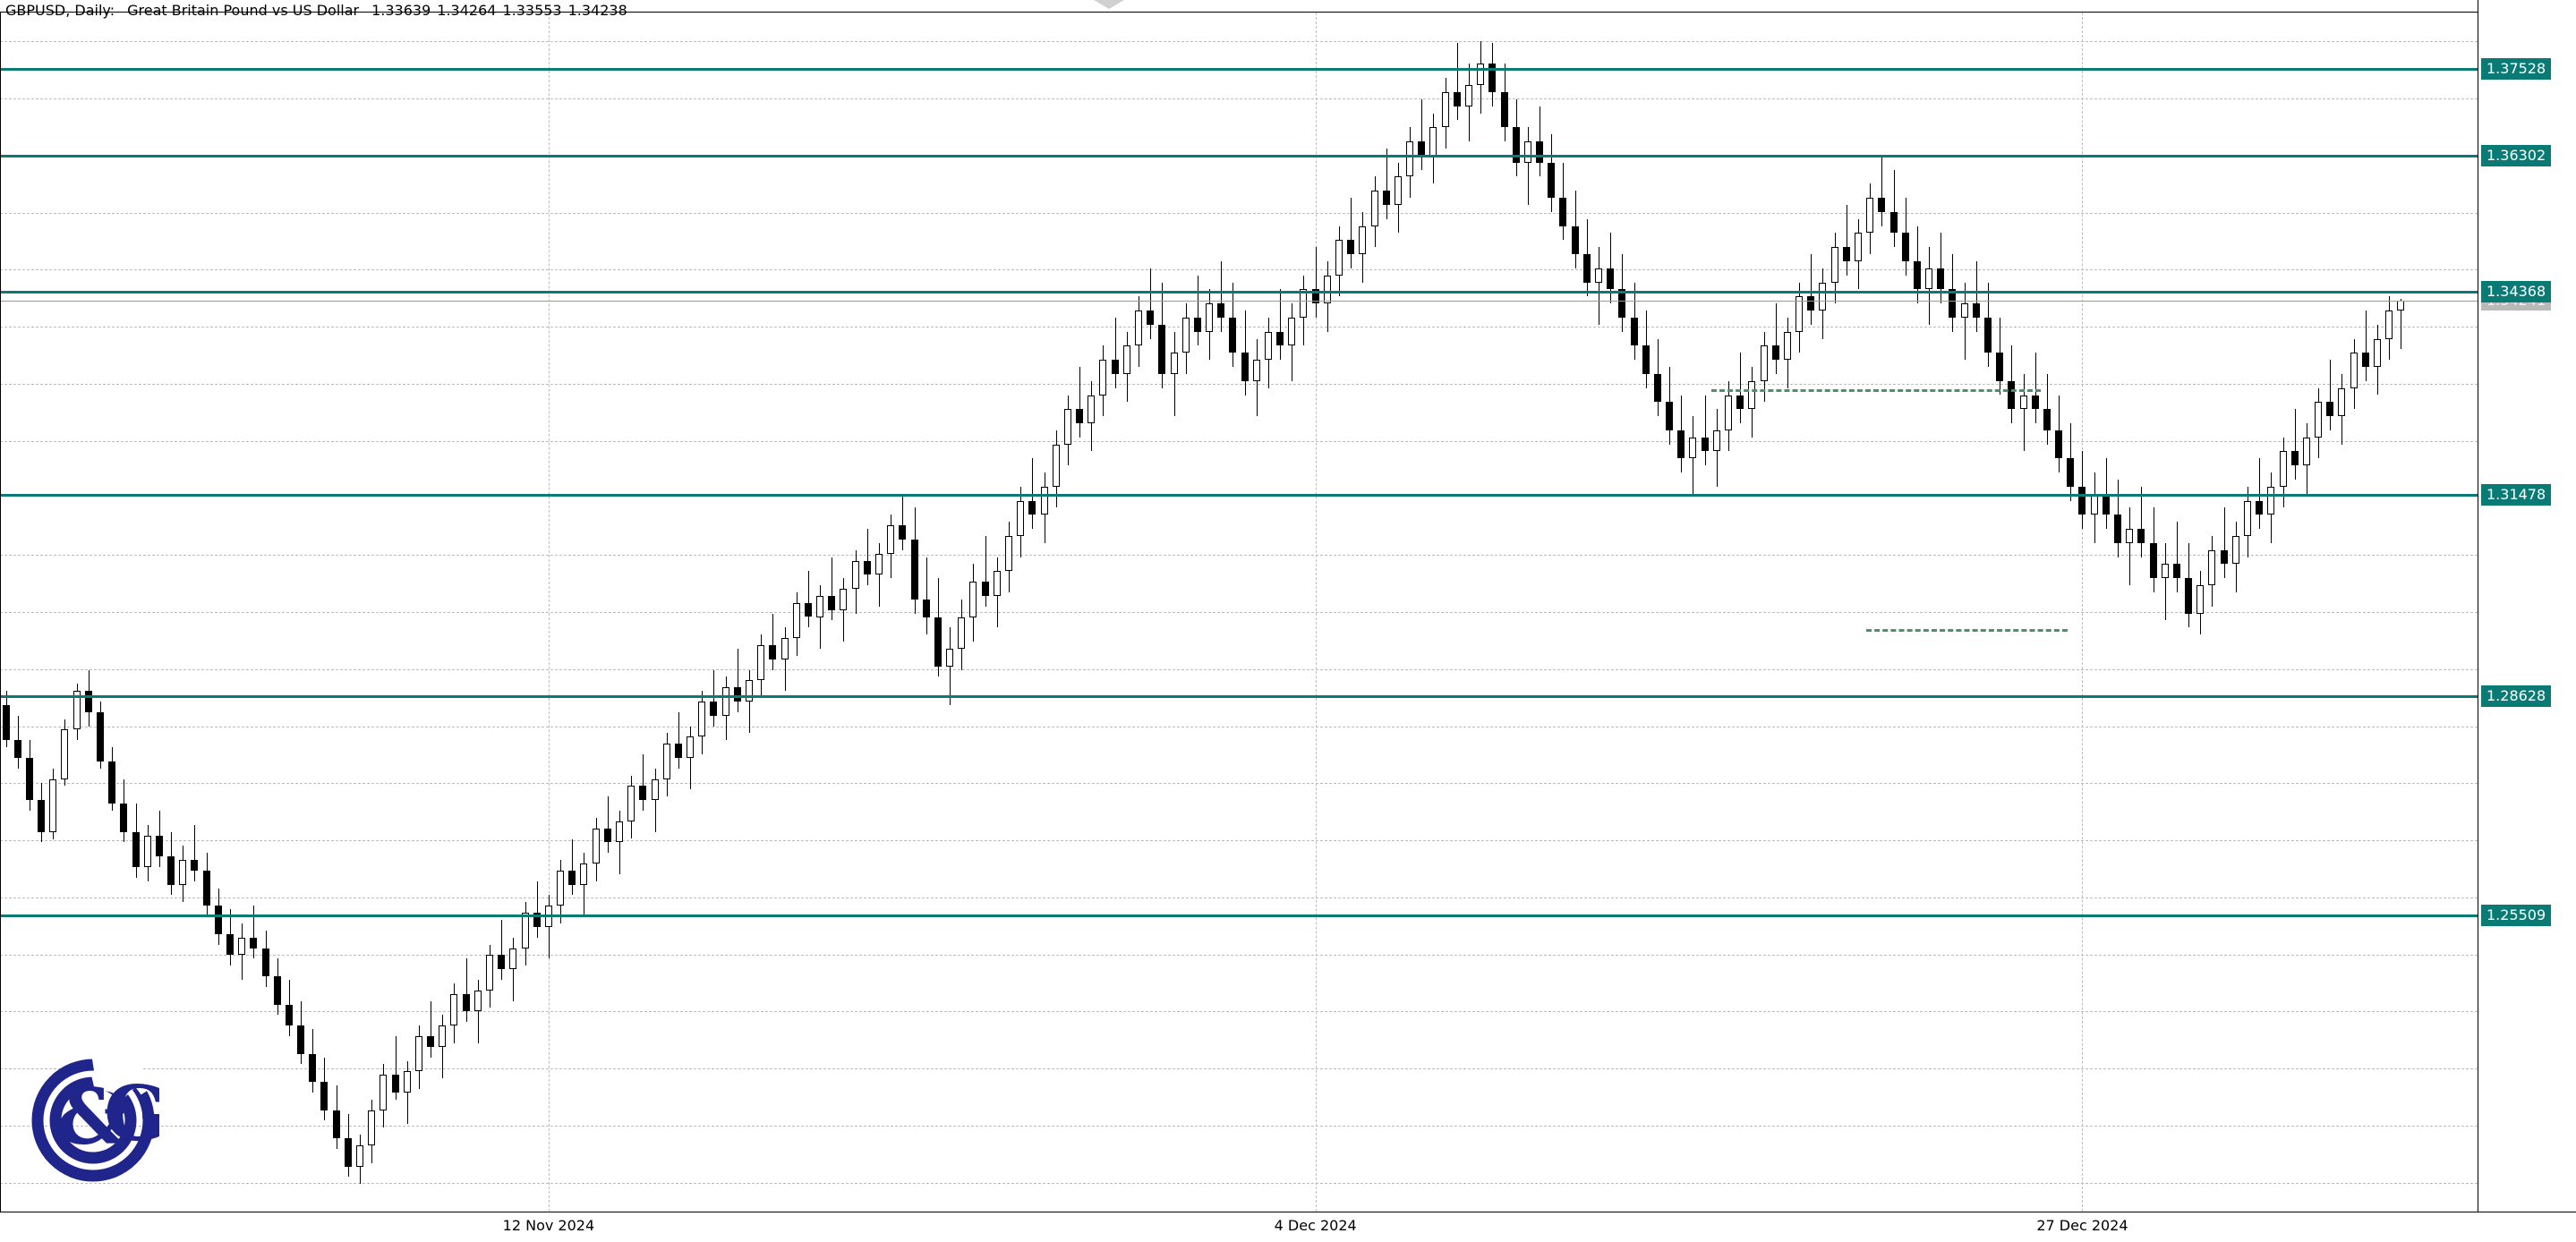 The width and height of the screenshot is (2576, 1242). I want to click on symbol-timeframe-label: GBPUSD, Daily:, so click(60, 10).